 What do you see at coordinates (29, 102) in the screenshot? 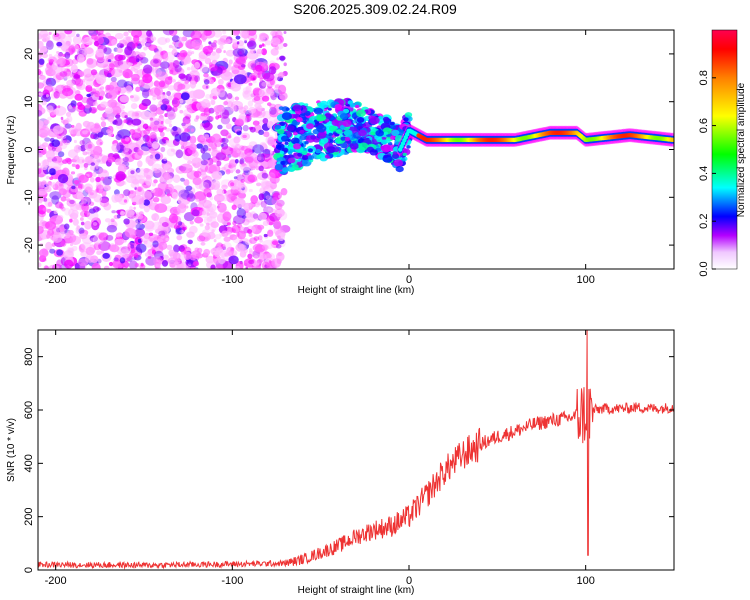
I see `y-tick-label: 10` at bounding box center [29, 102].